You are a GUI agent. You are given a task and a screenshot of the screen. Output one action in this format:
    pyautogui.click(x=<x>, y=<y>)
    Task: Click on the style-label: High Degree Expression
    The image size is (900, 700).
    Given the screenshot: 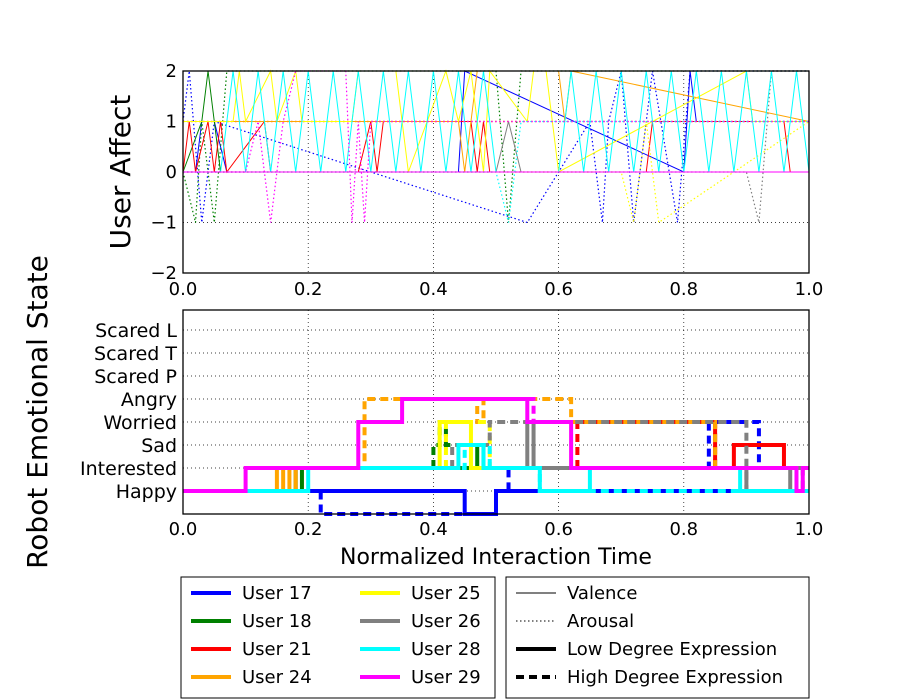 What is the action you would take?
    pyautogui.click(x=675, y=677)
    